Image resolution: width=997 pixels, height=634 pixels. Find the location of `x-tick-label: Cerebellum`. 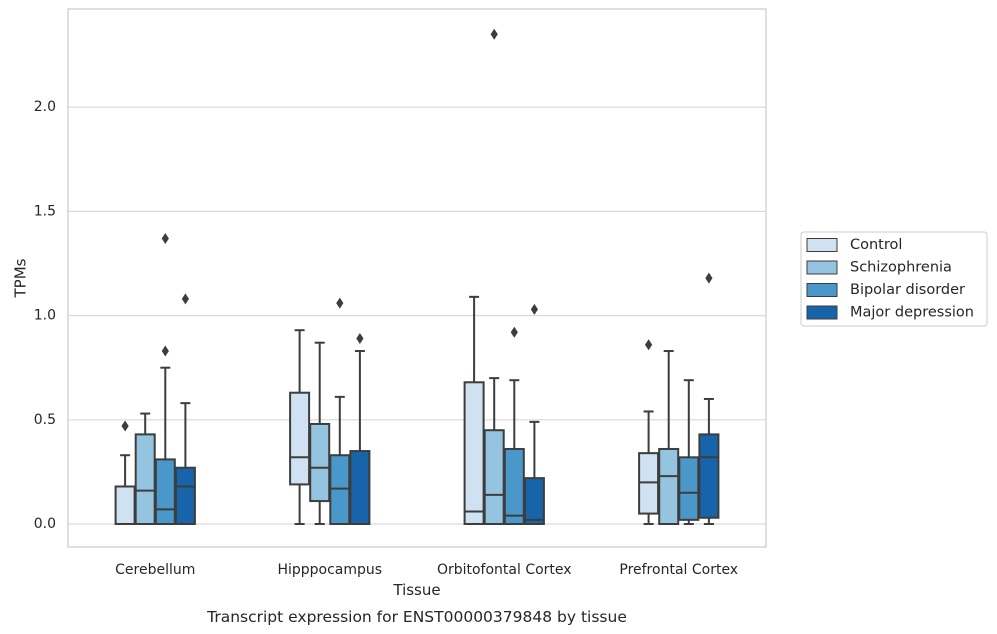

x-tick-label: Cerebellum is located at coordinates (155, 570).